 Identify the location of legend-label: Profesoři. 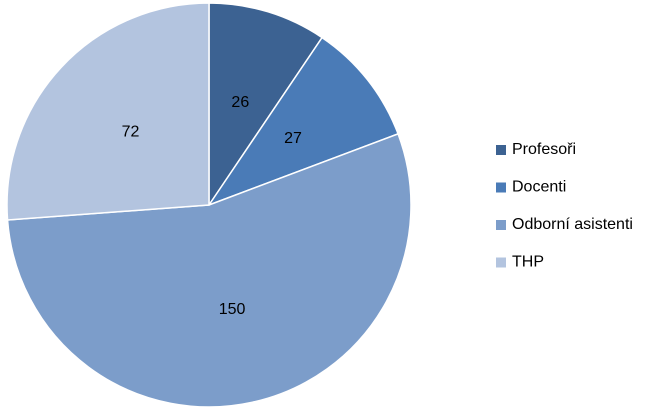
(544, 149).